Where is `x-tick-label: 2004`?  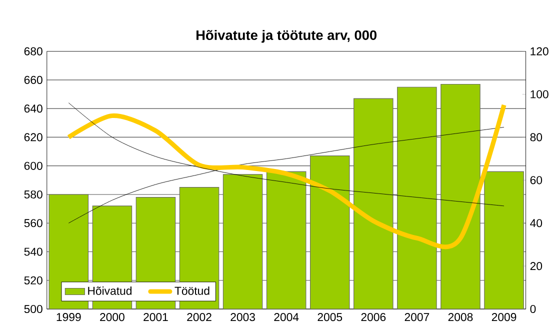
x-tick-label: 2004 is located at coordinates (286, 317).